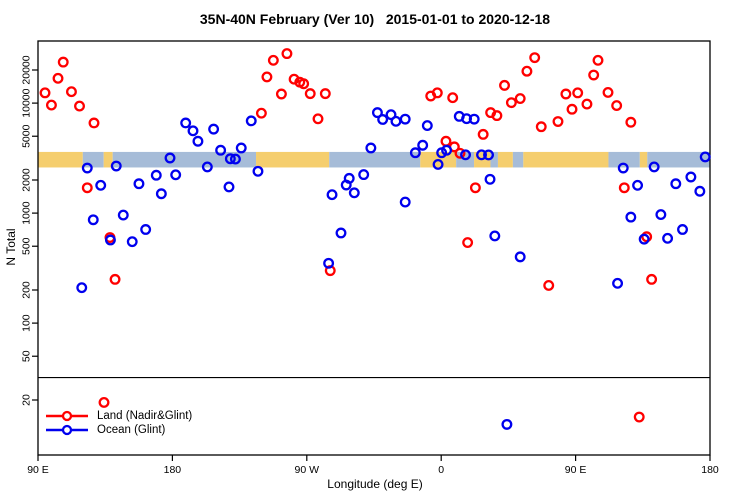  What do you see at coordinates (307, 470) in the screenshot?
I see `x-tick-label: 90 W` at bounding box center [307, 470].